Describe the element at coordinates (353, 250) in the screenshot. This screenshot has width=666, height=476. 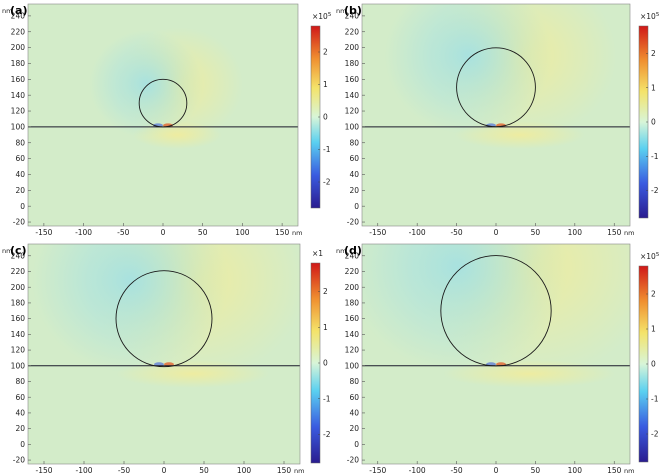
I see `panel-label: (d)` at that location.